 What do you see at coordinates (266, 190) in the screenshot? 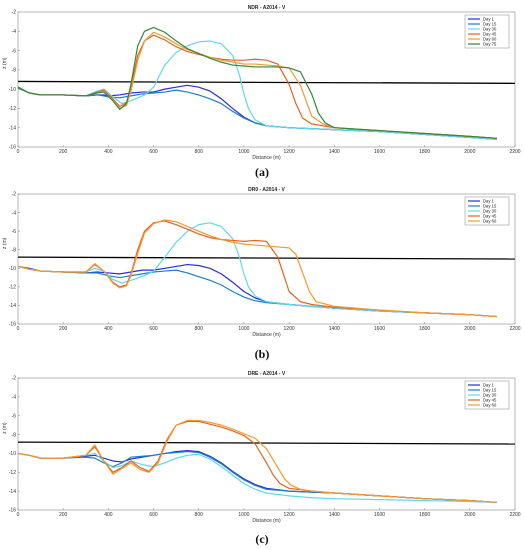
I see `chart-title: DR0 - A2014 - V` at bounding box center [266, 190].